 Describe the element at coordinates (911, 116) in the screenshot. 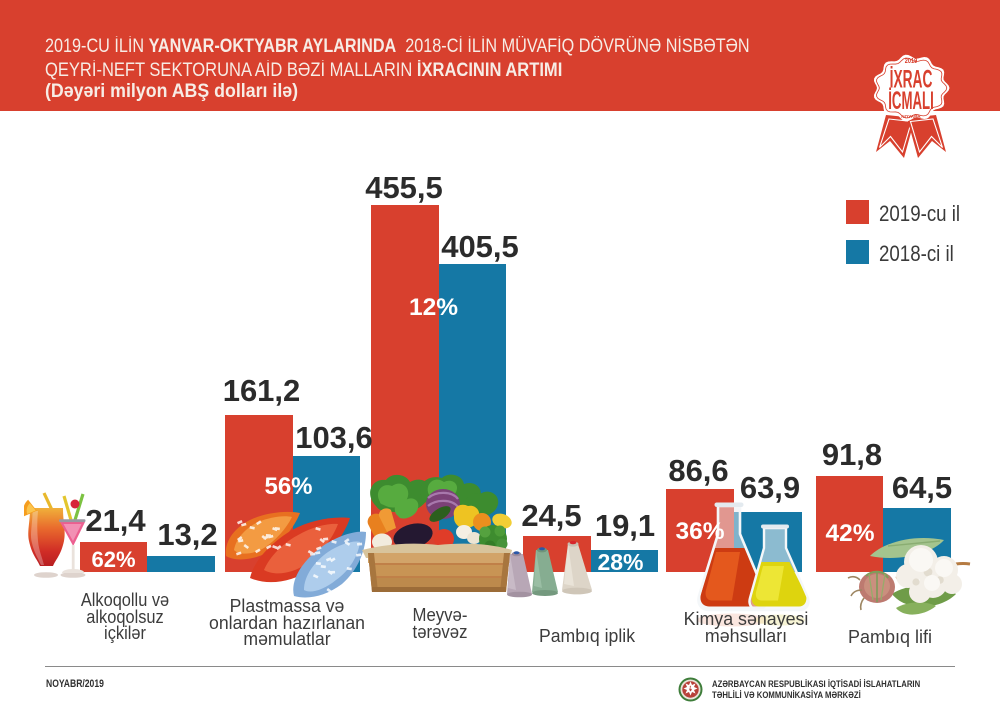

I see `svg-text: NOYABR` at that location.